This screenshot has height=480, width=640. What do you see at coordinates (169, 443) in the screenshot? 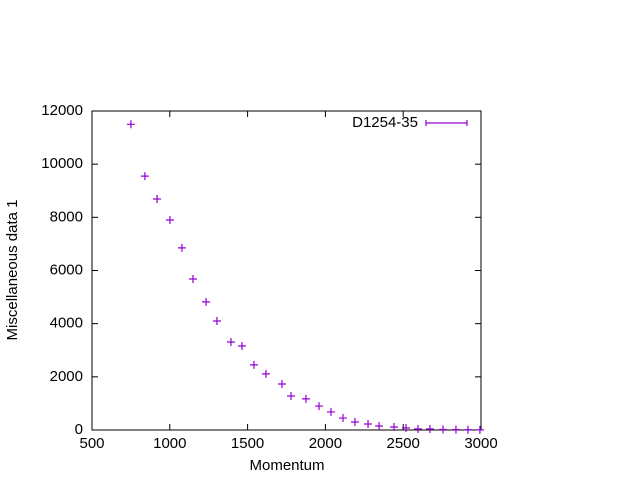
I see `x-tick-label: 1000` at bounding box center [169, 443].